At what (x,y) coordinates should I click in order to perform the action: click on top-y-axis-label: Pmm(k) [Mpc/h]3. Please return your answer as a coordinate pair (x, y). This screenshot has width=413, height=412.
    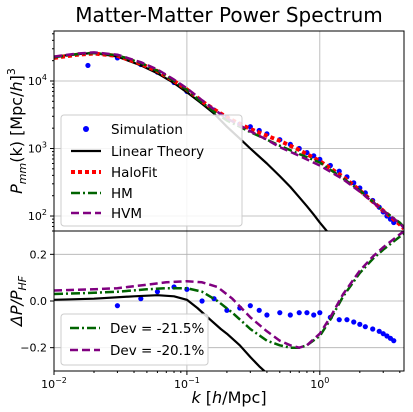
    Looking at the image, I should click on (17, 131).